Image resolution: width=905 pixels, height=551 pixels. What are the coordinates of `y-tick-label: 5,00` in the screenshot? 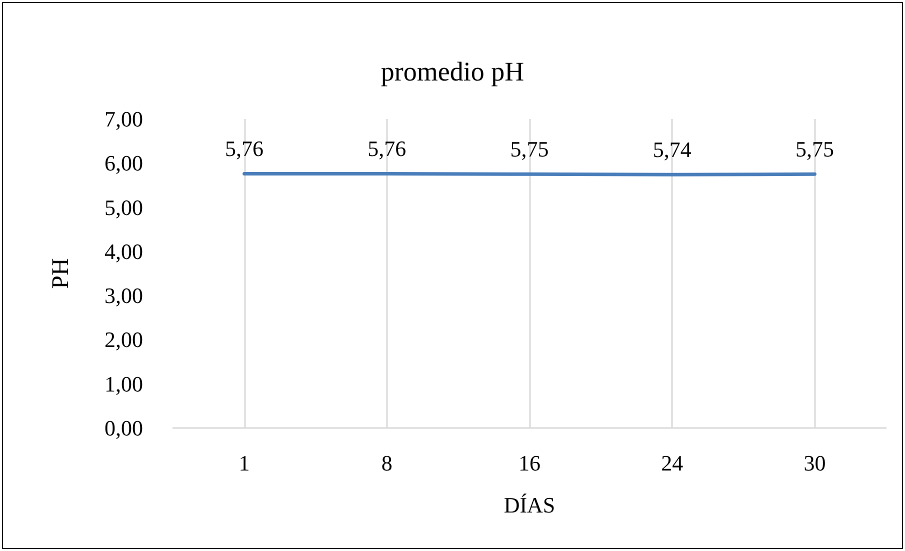 It's located at (123, 207).